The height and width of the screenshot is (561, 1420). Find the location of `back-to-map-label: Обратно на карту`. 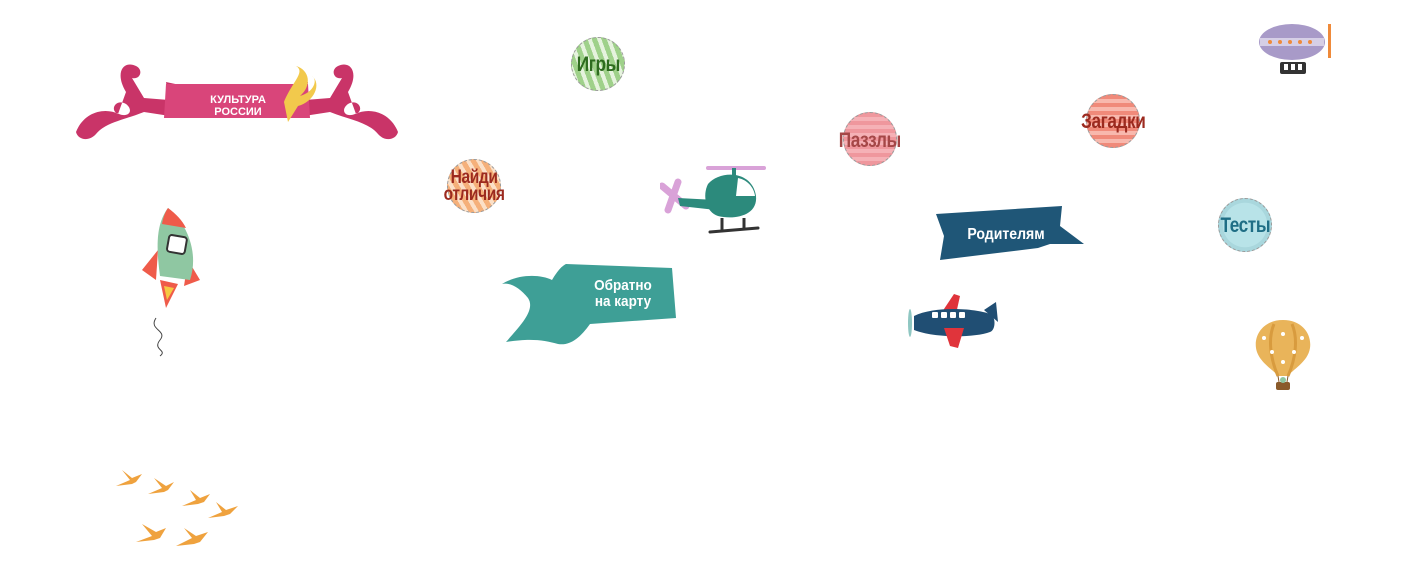

back-to-map-label: Обратно на карту is located at coordinates (623, 293).